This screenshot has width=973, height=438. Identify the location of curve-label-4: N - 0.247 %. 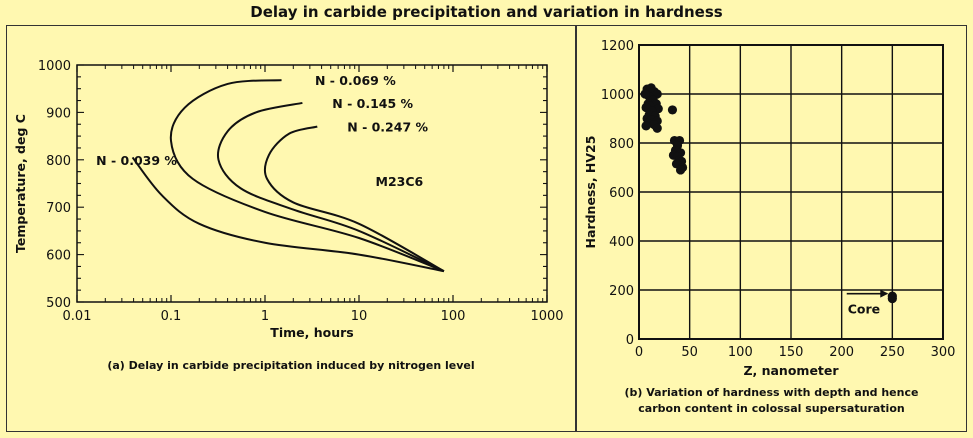
(387, 127).